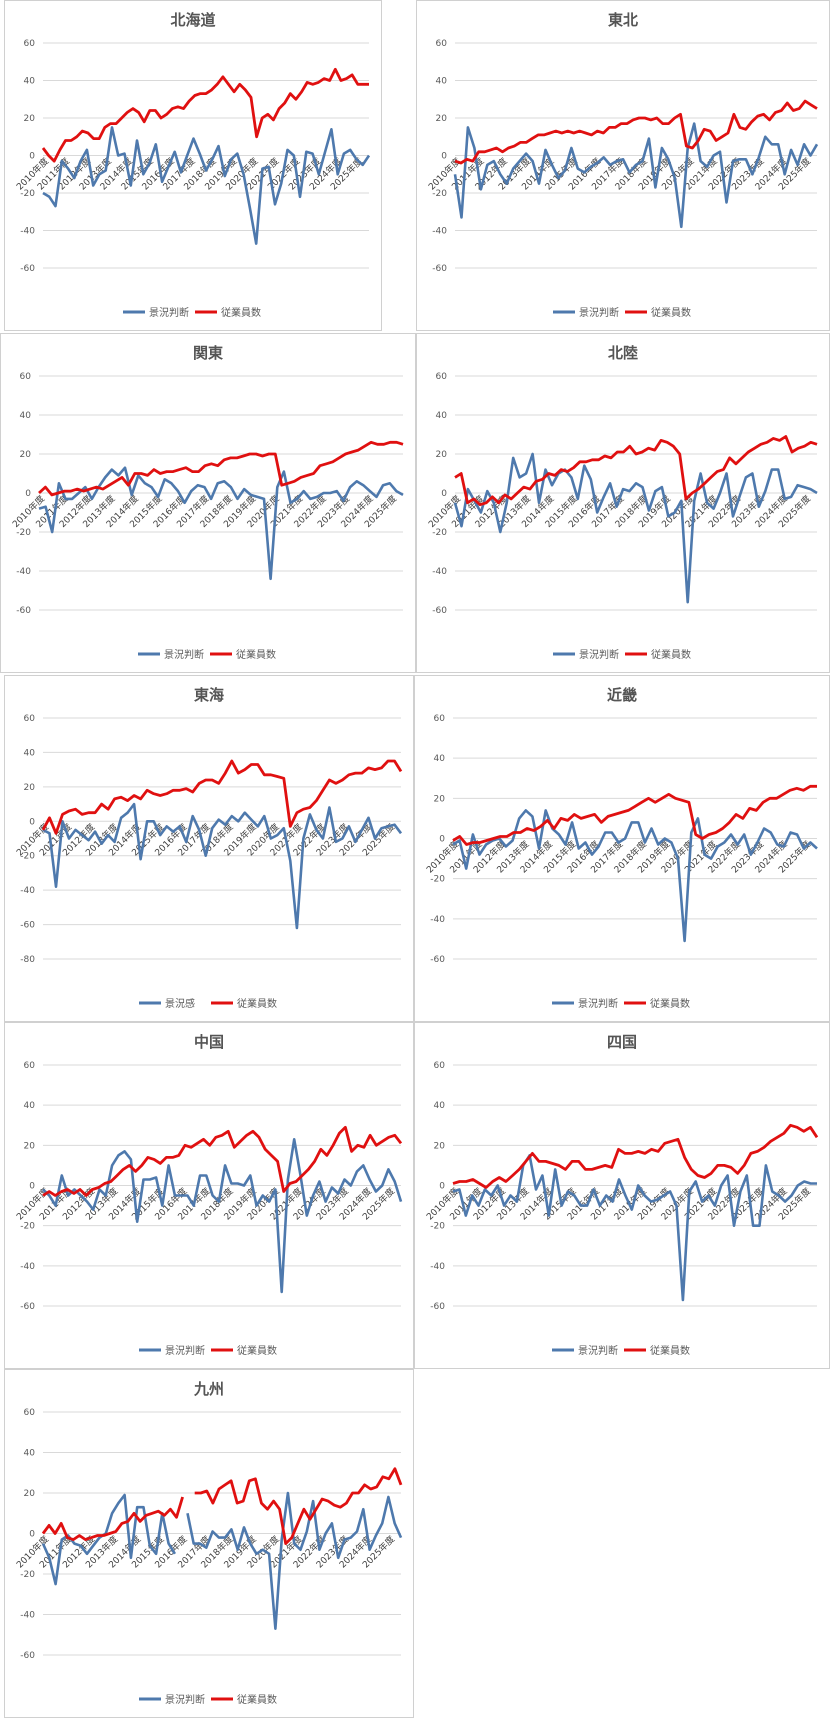  I want to click on chart-title: 四国, so click(622, 1042).